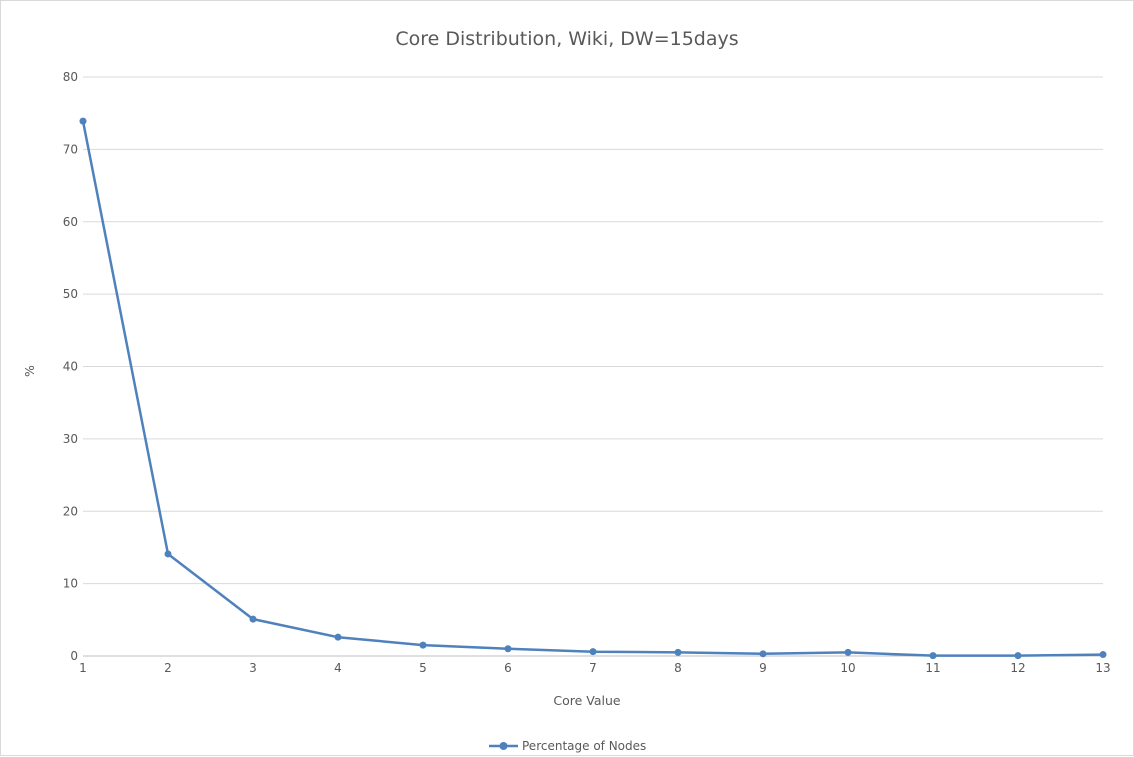  I want to click on x-tick-label-12: 12, so click(1017, 668).